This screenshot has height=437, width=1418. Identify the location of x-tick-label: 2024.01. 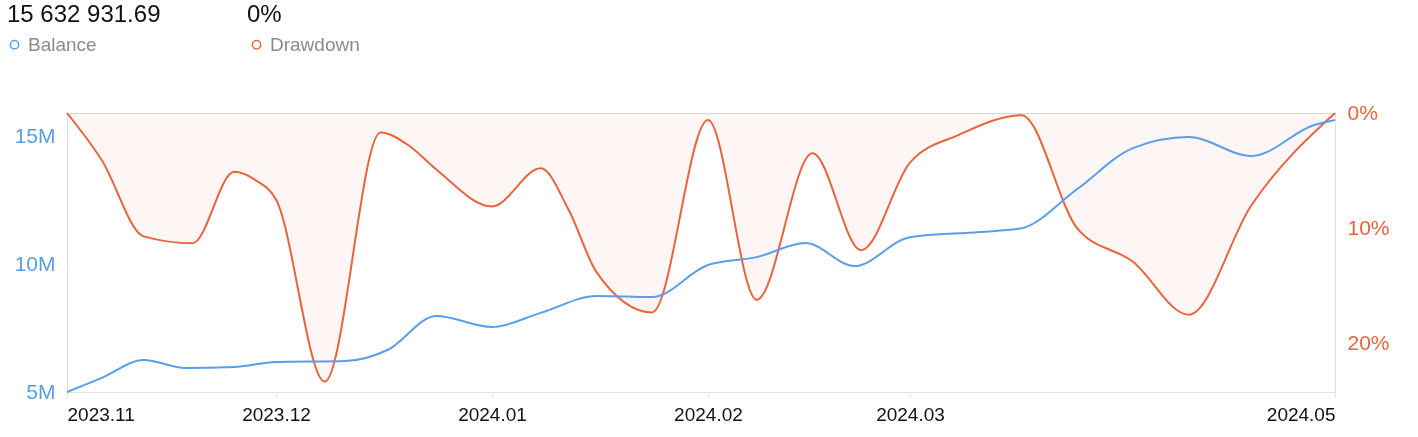
(492, 414).